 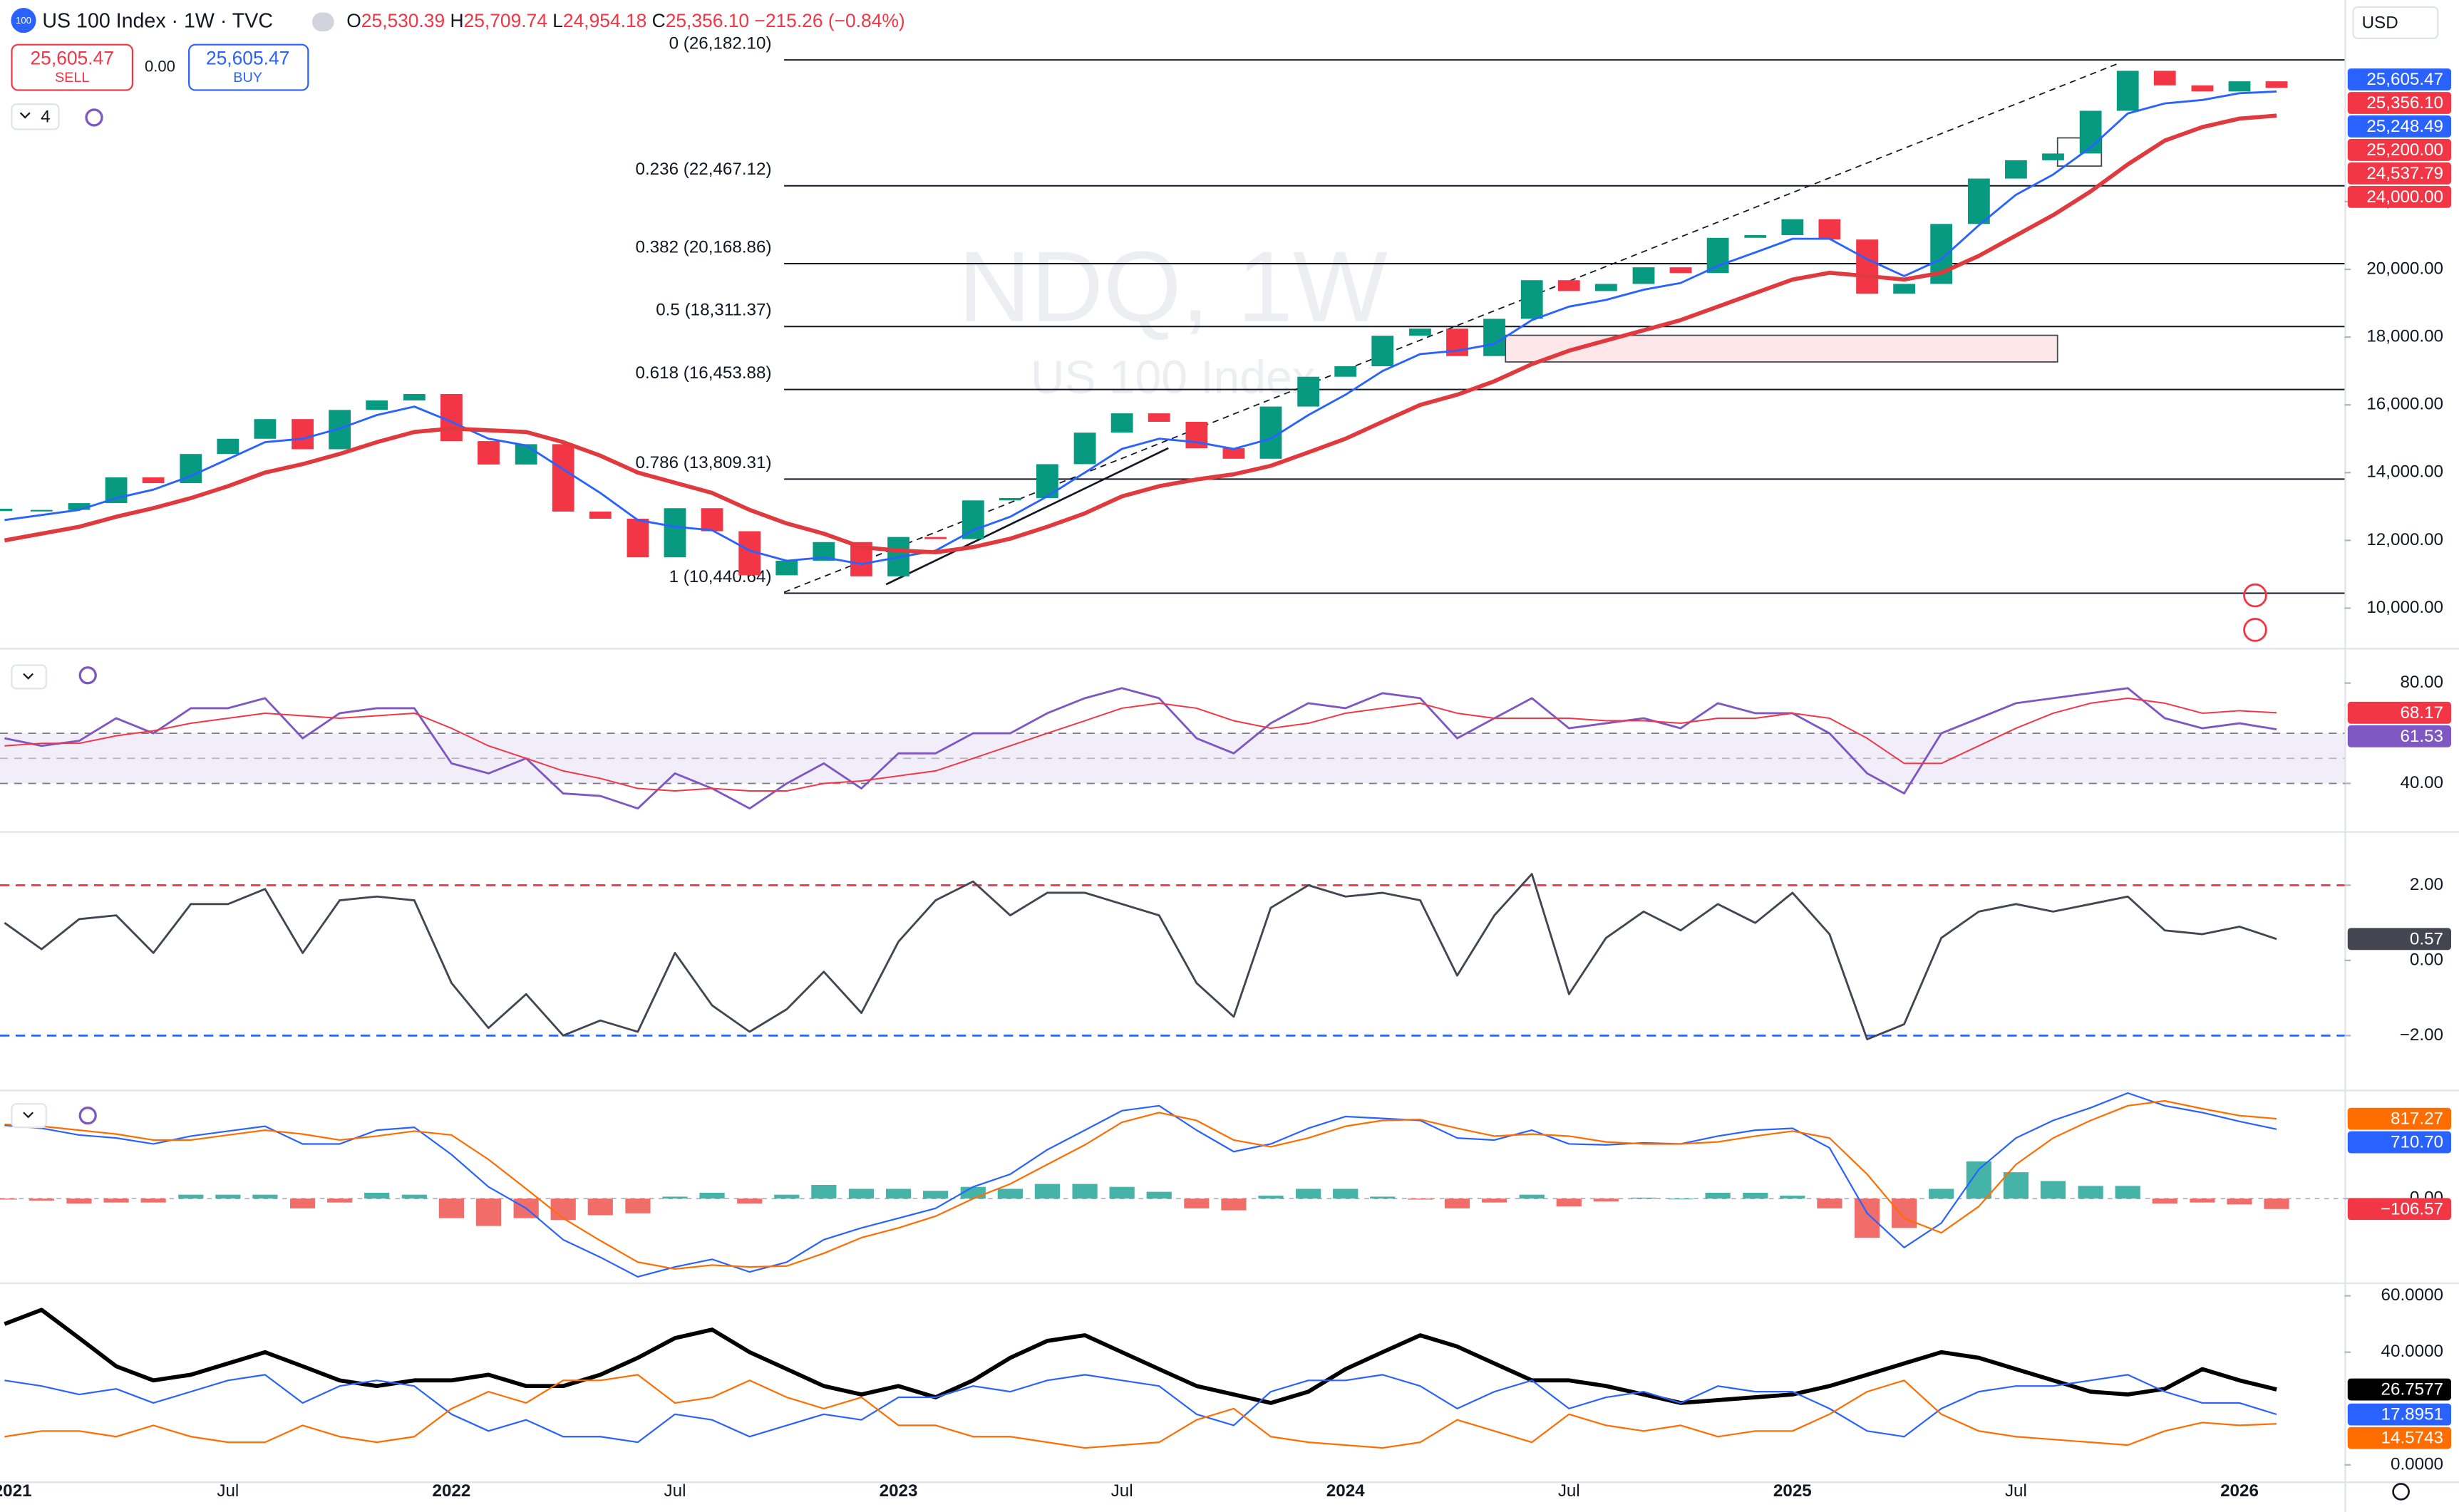 I want to click on price-badge-label: 0.57, so click(x=2426, y=938).